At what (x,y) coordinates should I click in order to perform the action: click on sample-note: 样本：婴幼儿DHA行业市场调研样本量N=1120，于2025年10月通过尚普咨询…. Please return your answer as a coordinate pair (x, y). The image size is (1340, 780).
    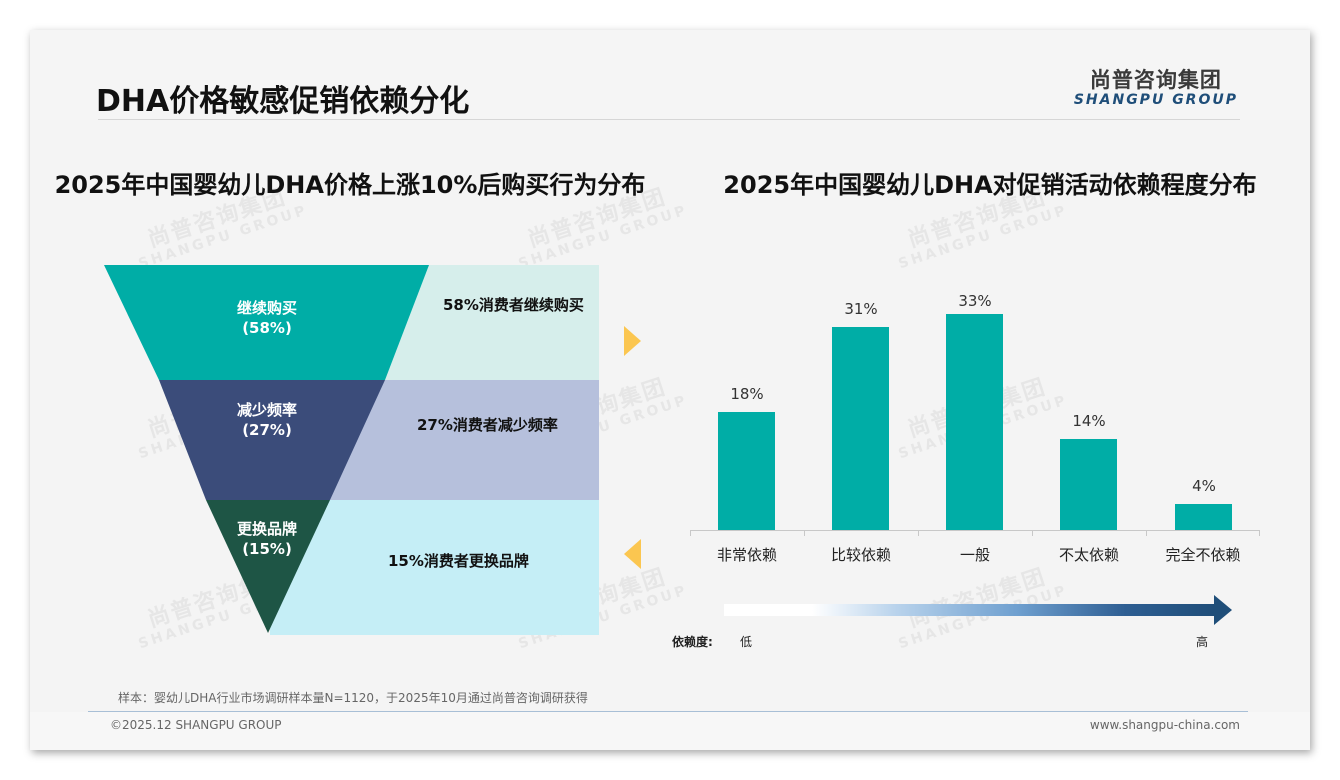
    Looking at the image, I should click on (353, 698).